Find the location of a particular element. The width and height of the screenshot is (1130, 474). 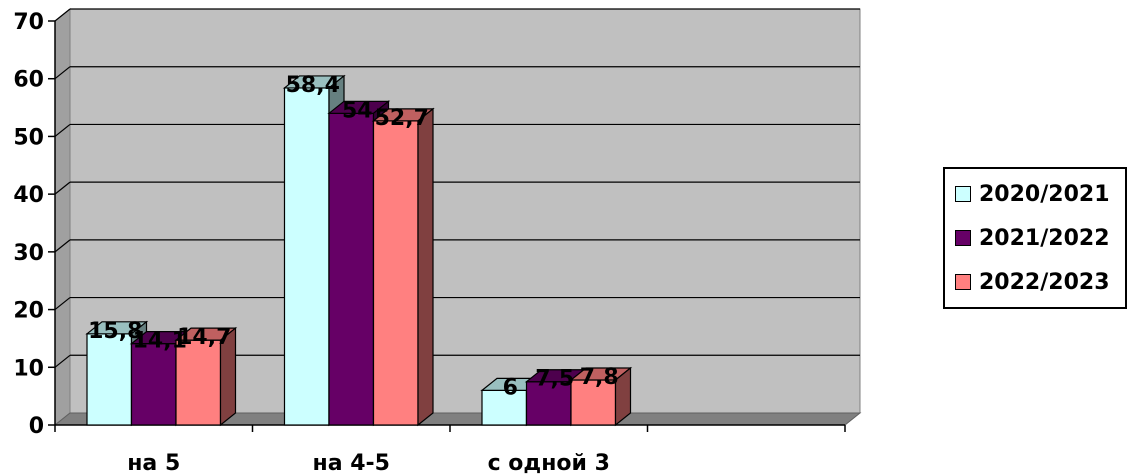

data-label: 7,8 is located at coordinates (599, 377).